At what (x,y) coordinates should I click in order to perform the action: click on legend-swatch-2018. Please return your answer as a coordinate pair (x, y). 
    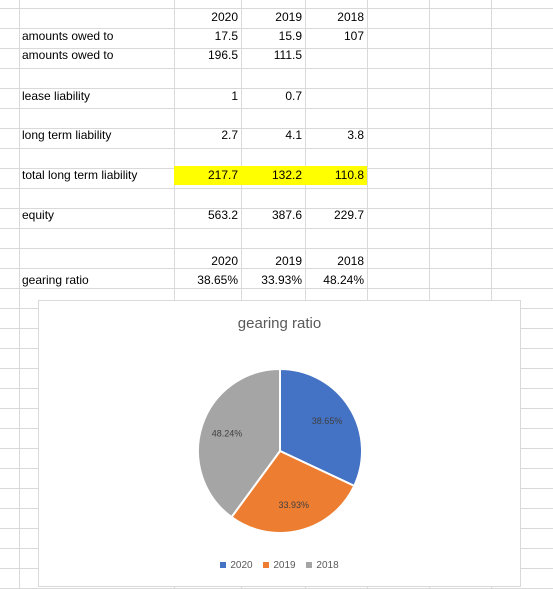
    Looking at the image, I should click on (309, 565).